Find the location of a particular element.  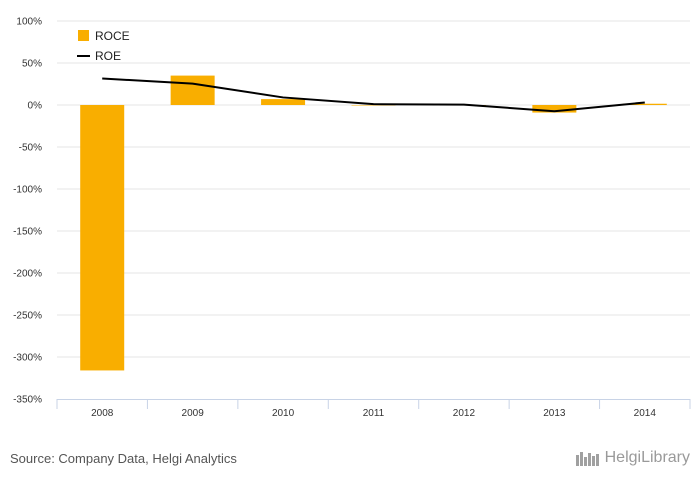

y-tick-label: -300% is located at coordinates (27, 358).